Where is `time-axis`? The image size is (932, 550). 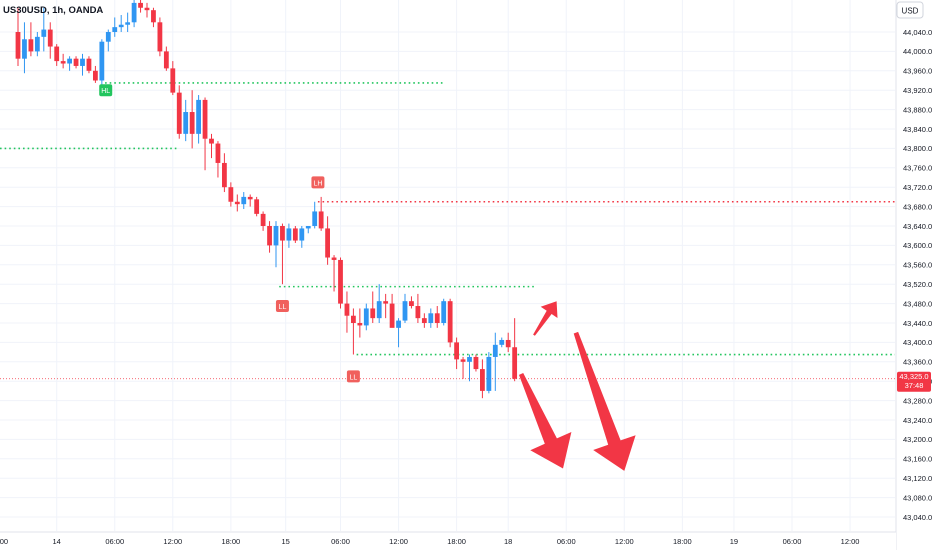
time-axis is located at coordinates (448, 541).